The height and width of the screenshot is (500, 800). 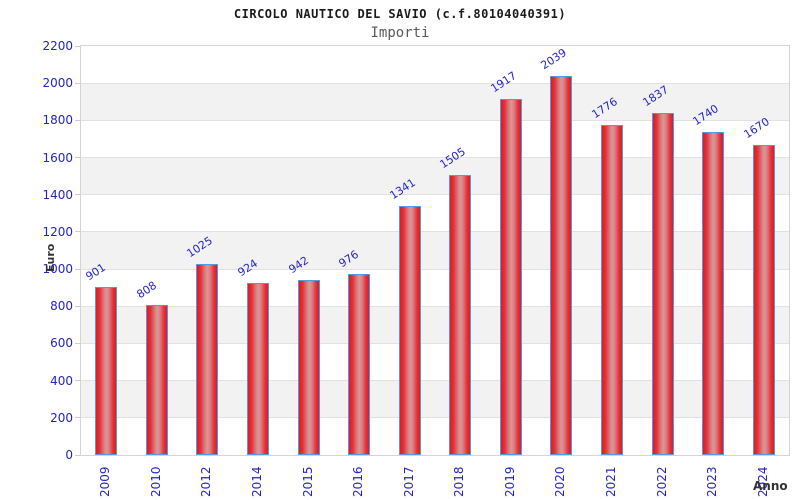 What do you see at coordinates (712, 481) in the screenshot?
I see `x-tick-label: 2023` at bounding box center [712, 481].